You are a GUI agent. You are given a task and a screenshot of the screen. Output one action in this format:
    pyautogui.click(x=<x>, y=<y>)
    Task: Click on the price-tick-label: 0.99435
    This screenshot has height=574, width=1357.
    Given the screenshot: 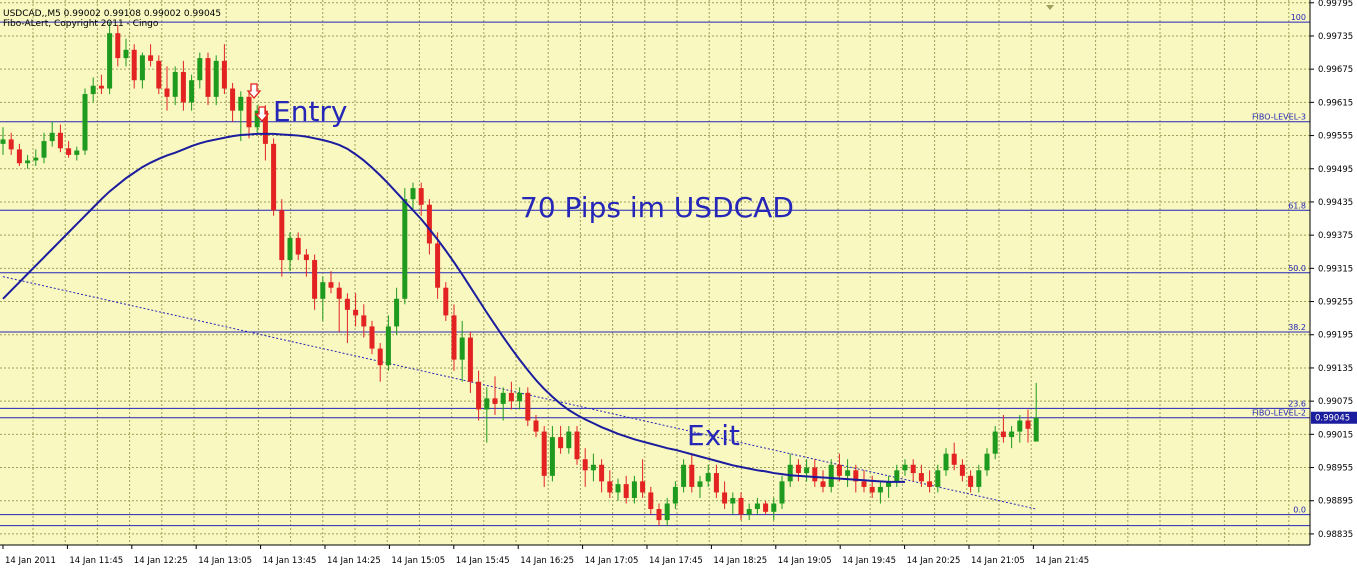 What is the action you would take?
    pyautogui.click(x=1335, y=203)
    